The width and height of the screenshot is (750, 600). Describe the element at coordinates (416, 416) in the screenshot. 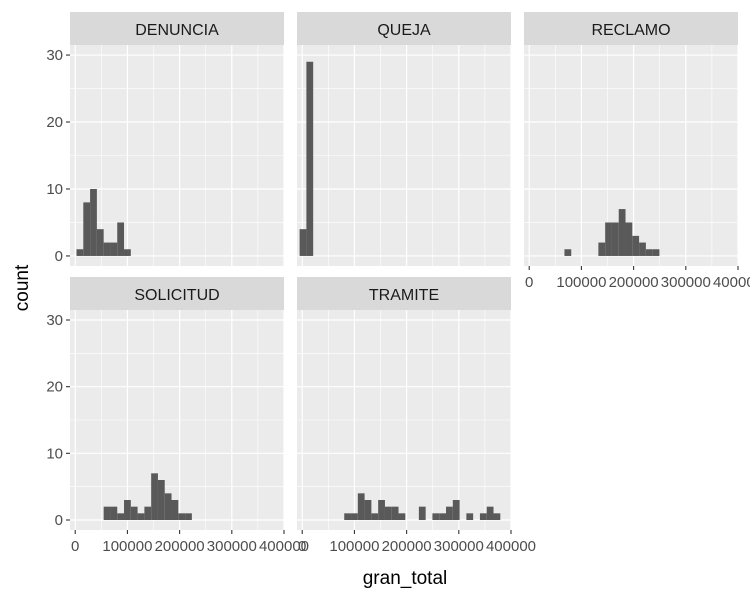

I see `facet-tramite: TRAMITE 0 100000 200000 300000 400000` at that location.